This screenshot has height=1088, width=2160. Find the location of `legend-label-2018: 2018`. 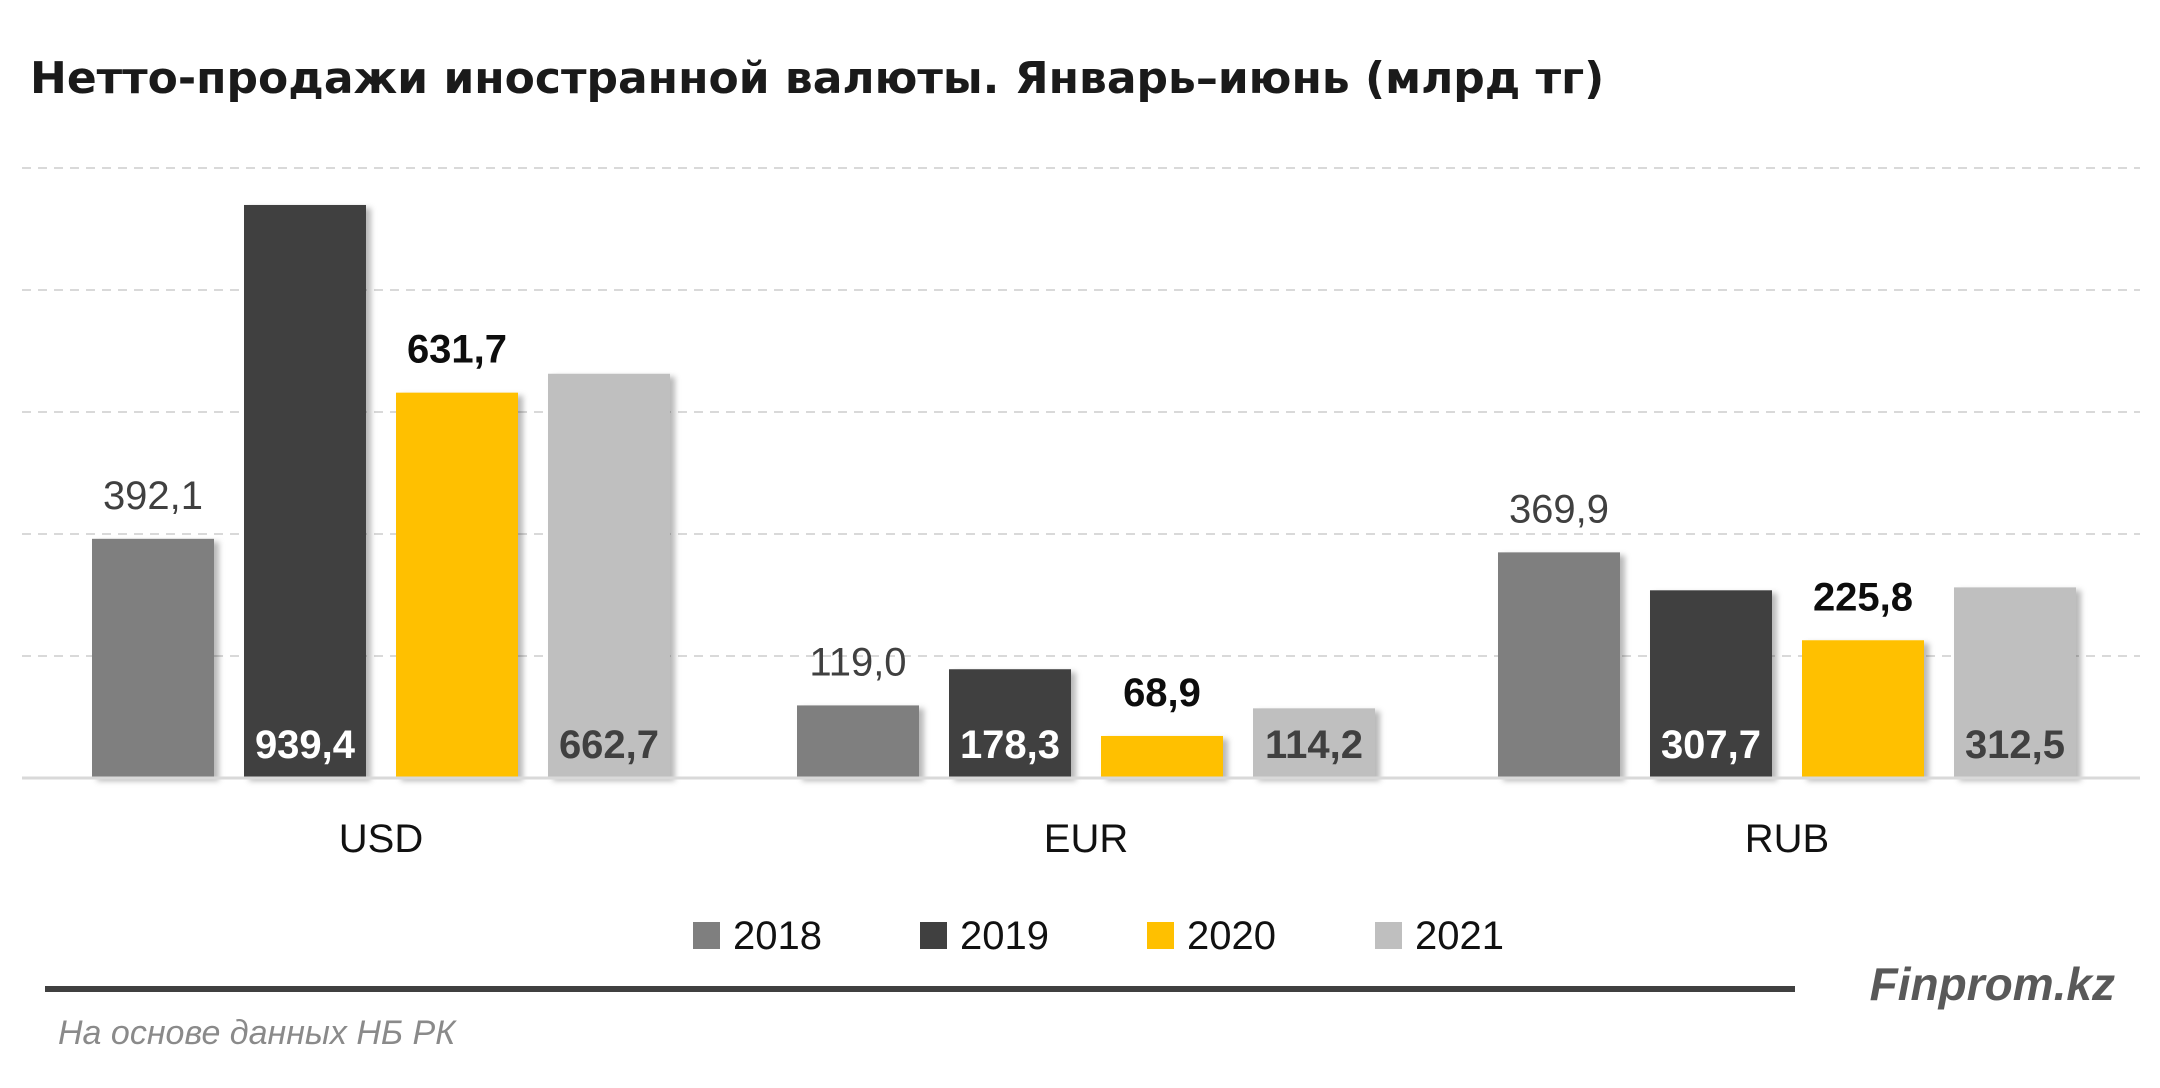

legend-label-2018: 2018 is located at coordinates (777, 936).